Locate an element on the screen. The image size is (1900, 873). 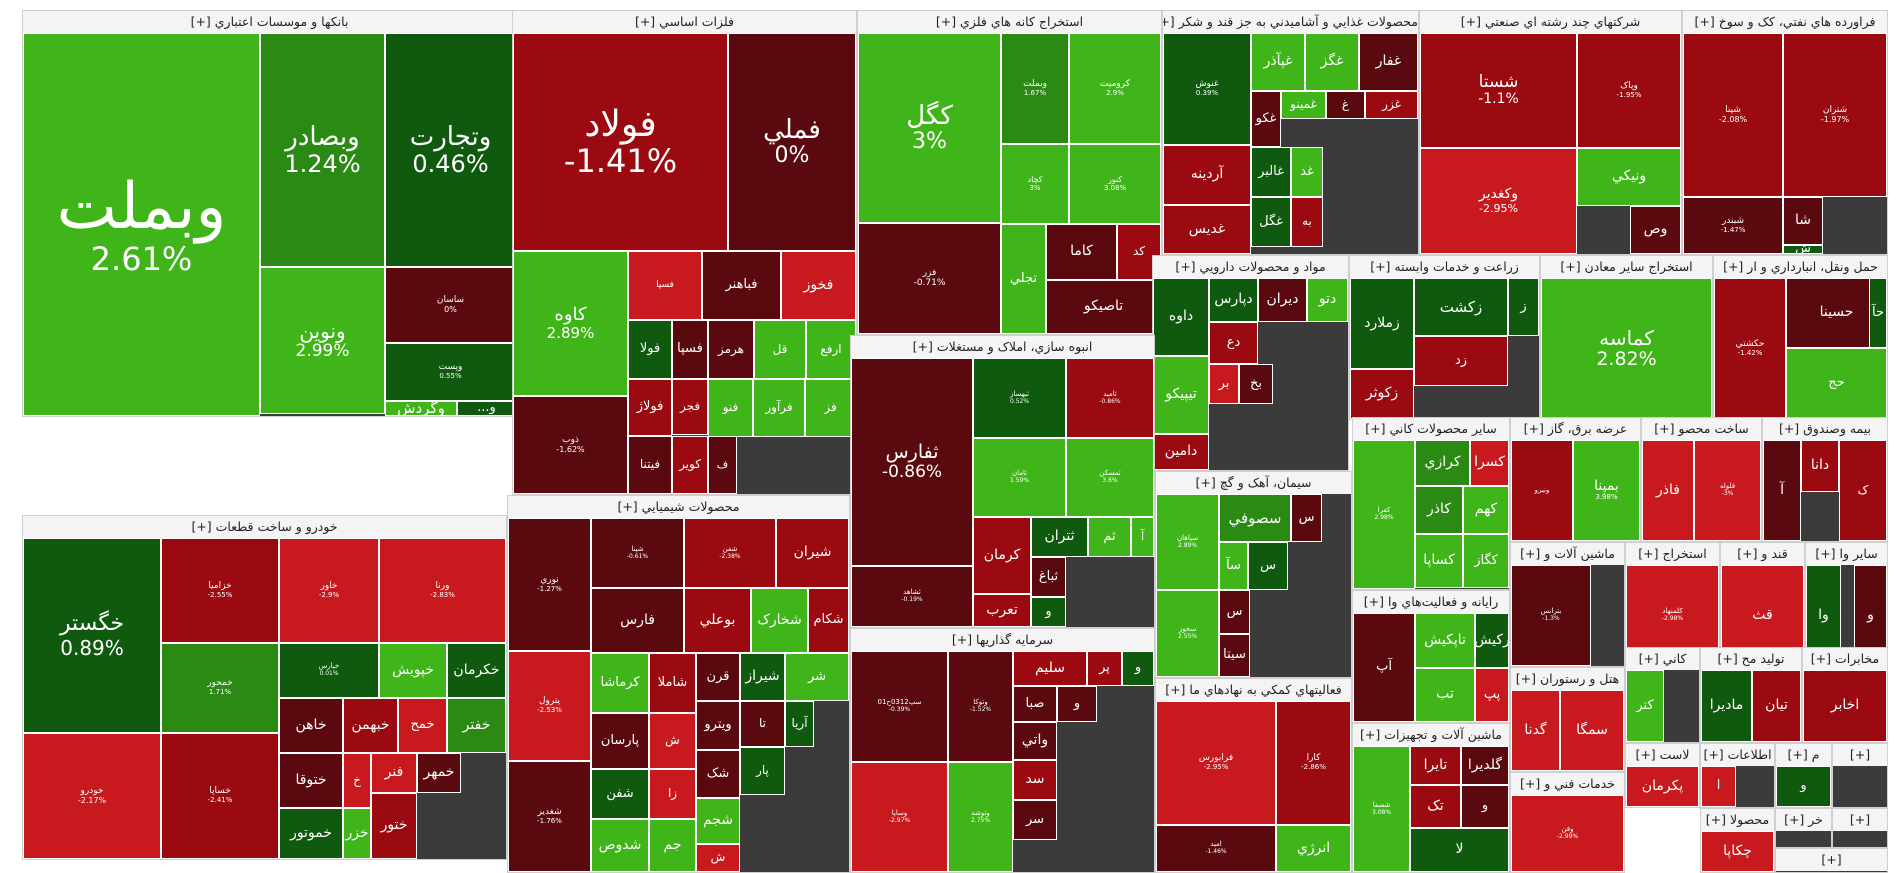
stock-tile: سپاهان 2.89% is located at coordinates (1187, 542).